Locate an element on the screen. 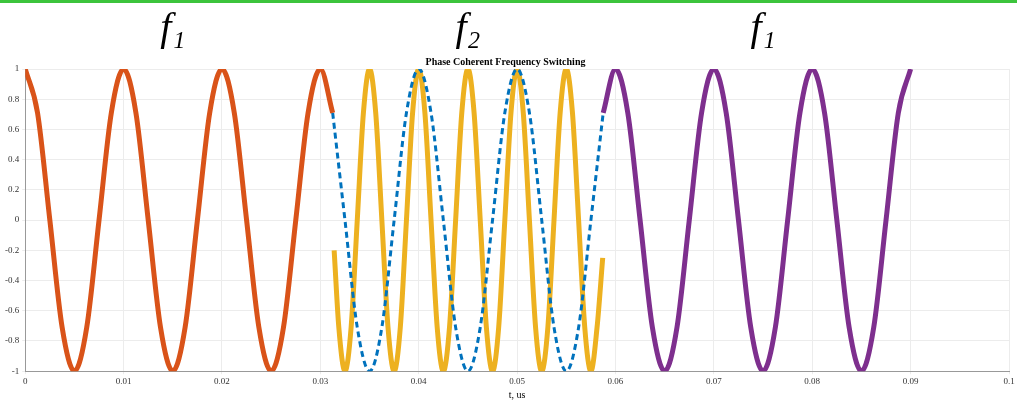 This screenshot has height=401, width=1017. y-tick-label: -1 is located at coordinates (15, 370).